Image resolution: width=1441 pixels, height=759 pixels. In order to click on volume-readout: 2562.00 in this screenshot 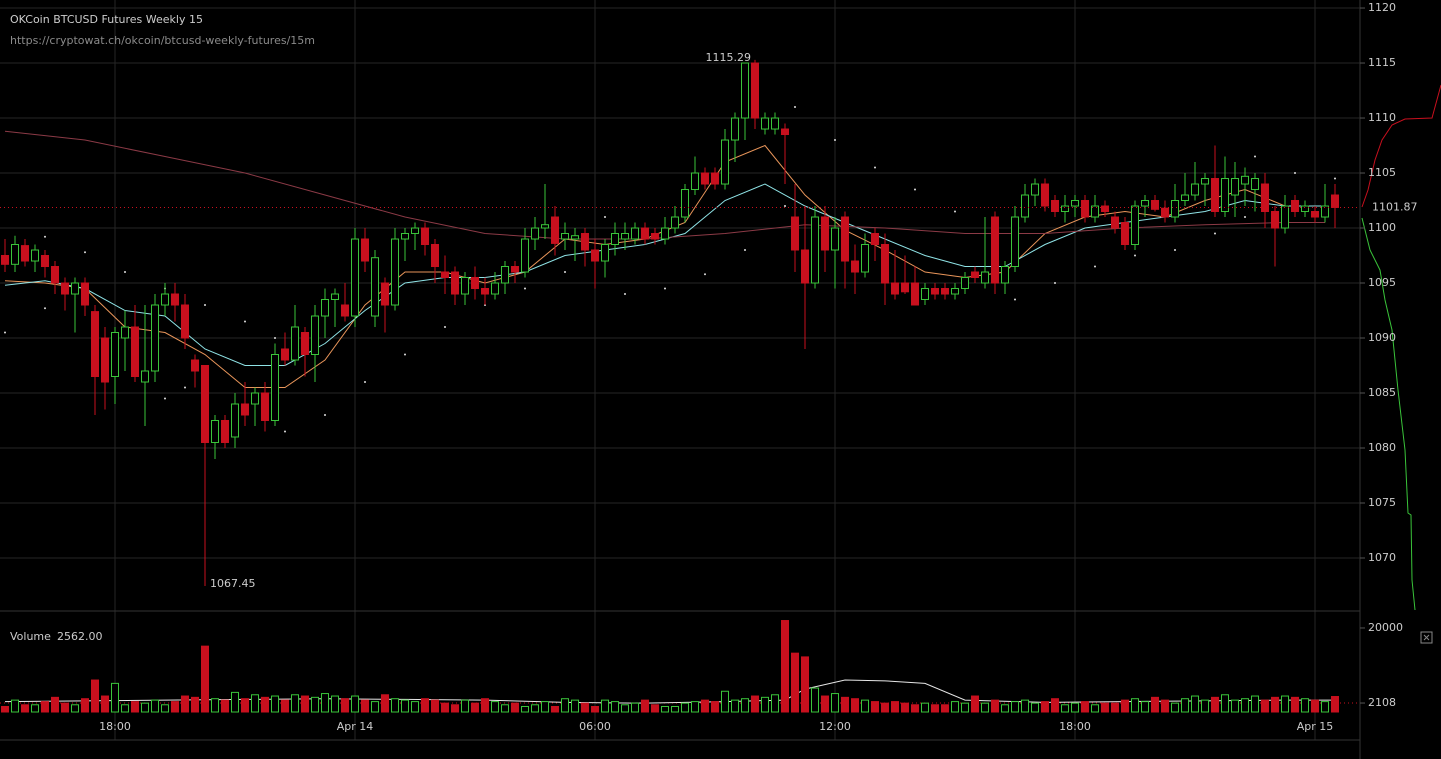, I will do `click(80, 636)`.